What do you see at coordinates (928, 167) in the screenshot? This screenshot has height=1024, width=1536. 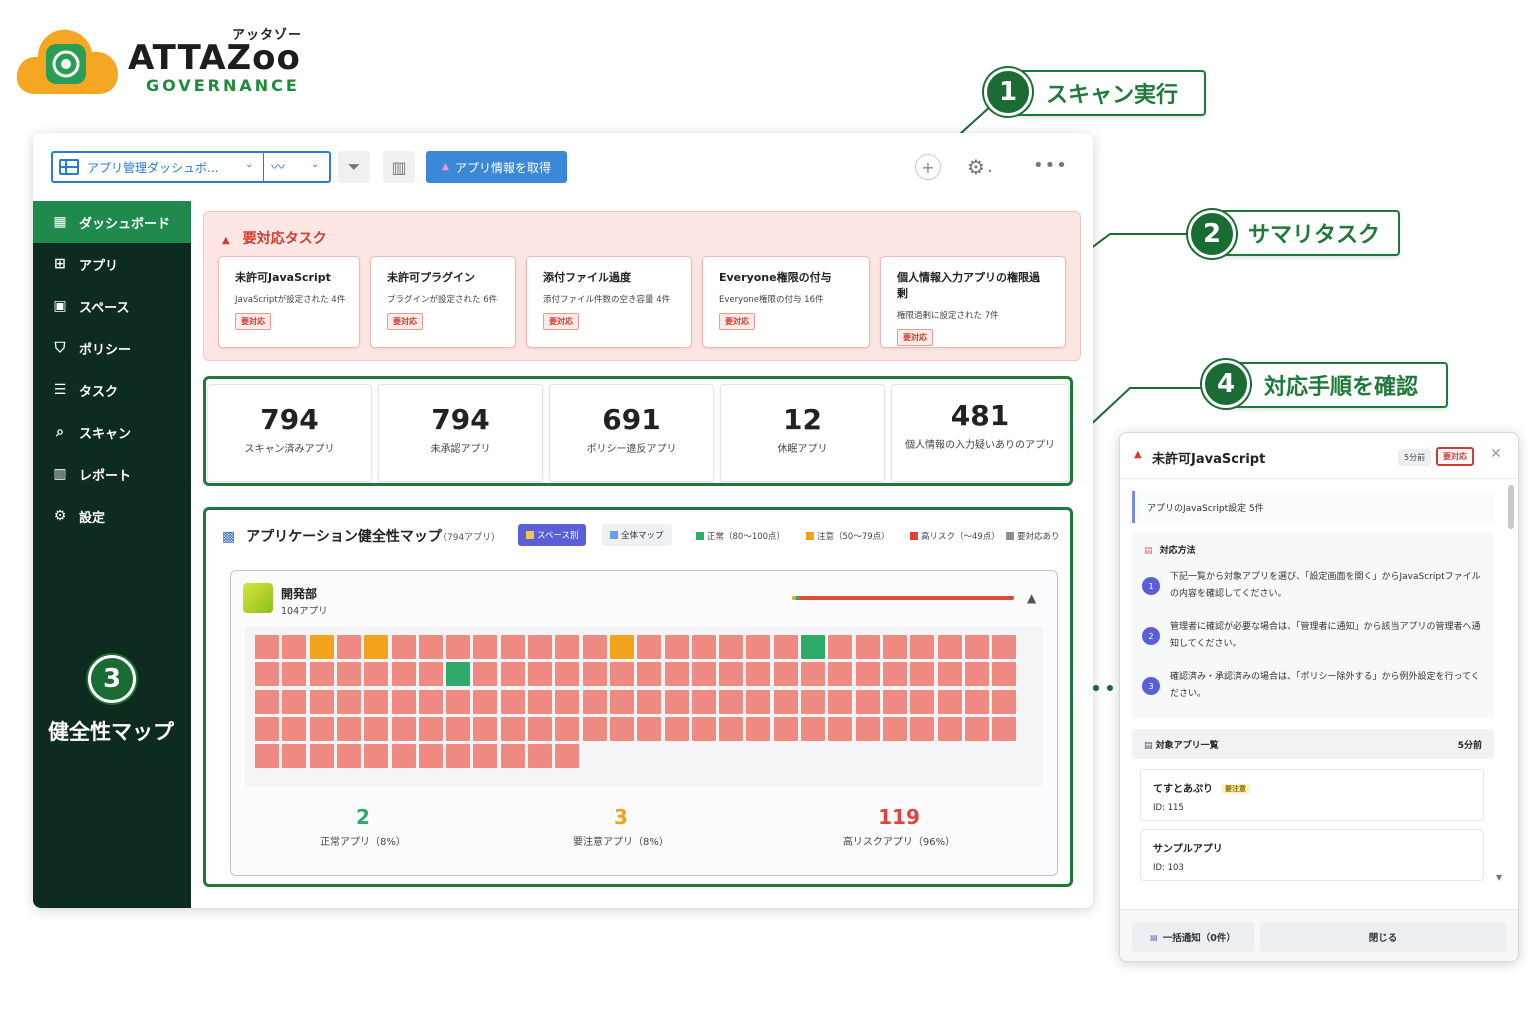 I see `add-button: +` at bounding box center [928, 167].